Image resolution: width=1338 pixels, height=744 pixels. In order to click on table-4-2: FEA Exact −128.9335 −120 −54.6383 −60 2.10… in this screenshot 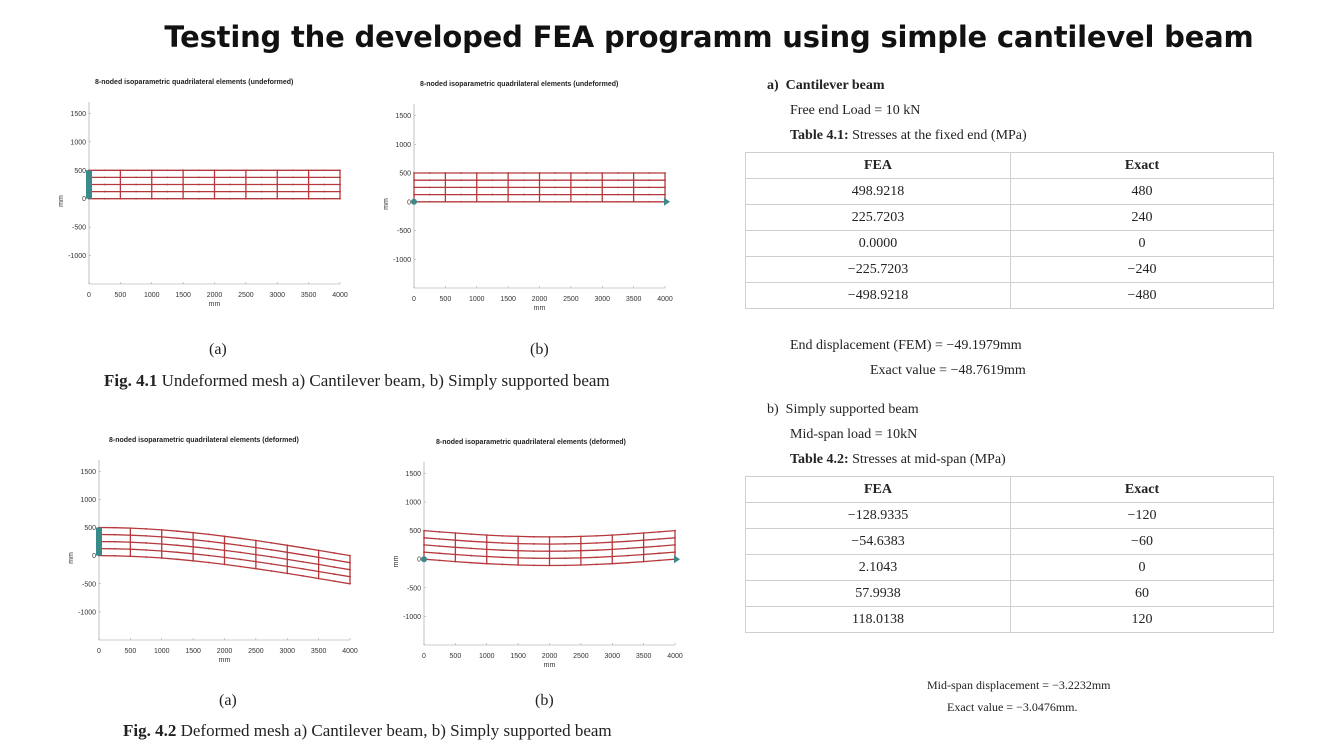, I will do `click(1009, 554)`.